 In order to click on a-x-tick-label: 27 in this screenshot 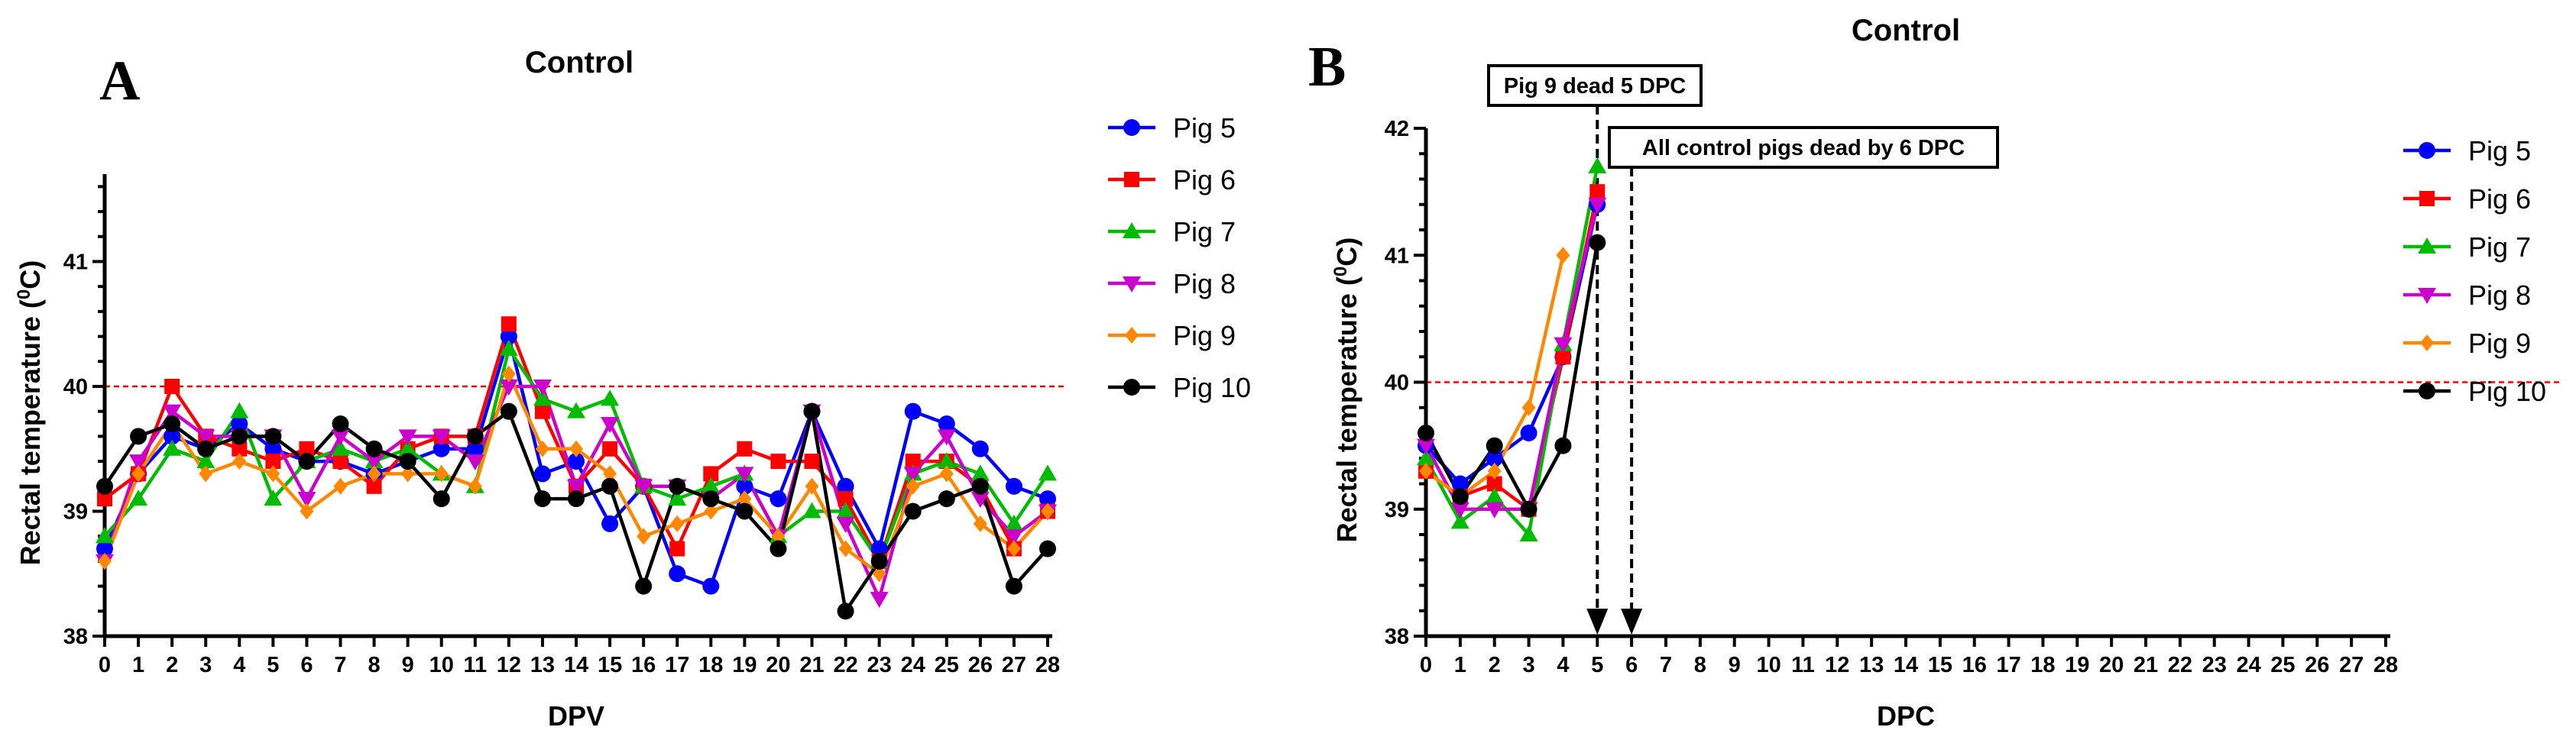, I will do `click(1014, 665)`.